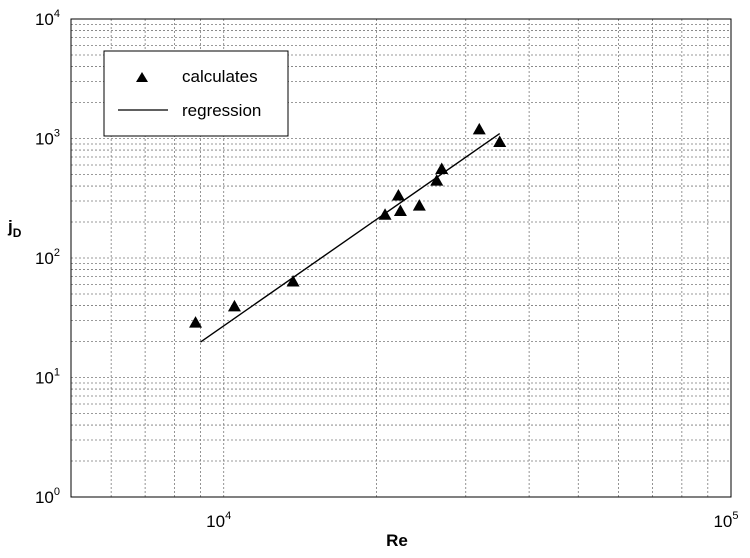 This screenshot has width=750, height=558. Describe the element at coordinates (142, 77) in the screenshot. I see `legend-triangle-marker` at that location.